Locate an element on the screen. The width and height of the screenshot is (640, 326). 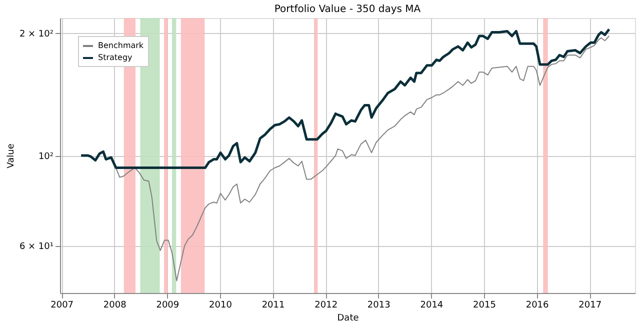
x-tick-label: 2008 is located at coordinates (115, 305).